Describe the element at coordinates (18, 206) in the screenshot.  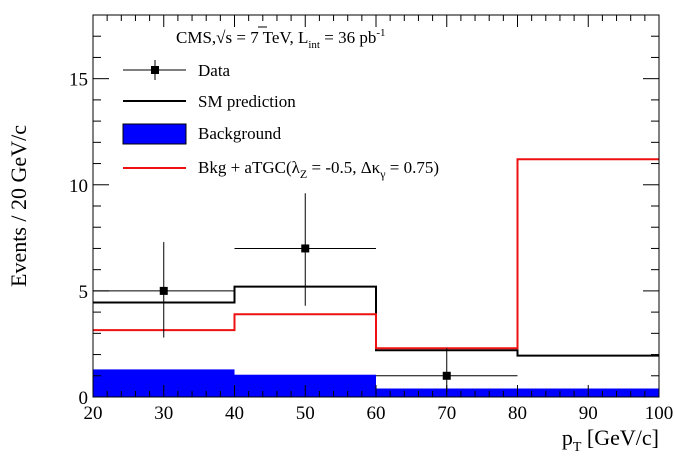
I see `y-axis-label: Events / 20 GeV/c` at that location.